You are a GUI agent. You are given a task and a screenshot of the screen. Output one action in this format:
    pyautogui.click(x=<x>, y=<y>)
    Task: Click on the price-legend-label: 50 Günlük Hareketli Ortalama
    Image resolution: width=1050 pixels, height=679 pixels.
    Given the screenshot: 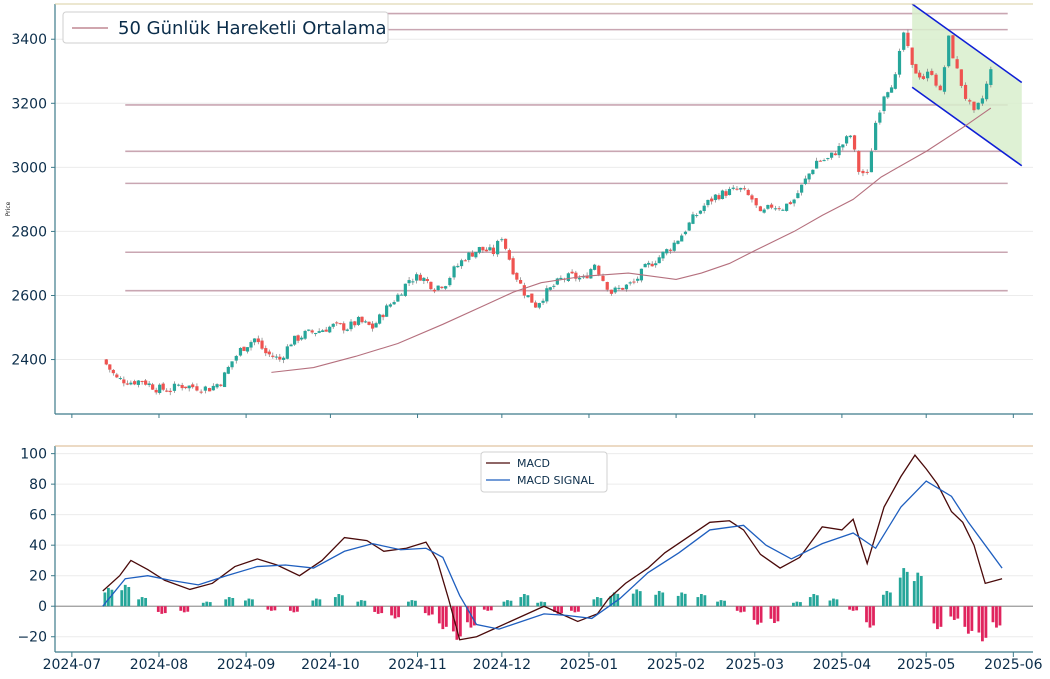 What is the action you would take?
    pyautogui.click(x=252, y=28)
    